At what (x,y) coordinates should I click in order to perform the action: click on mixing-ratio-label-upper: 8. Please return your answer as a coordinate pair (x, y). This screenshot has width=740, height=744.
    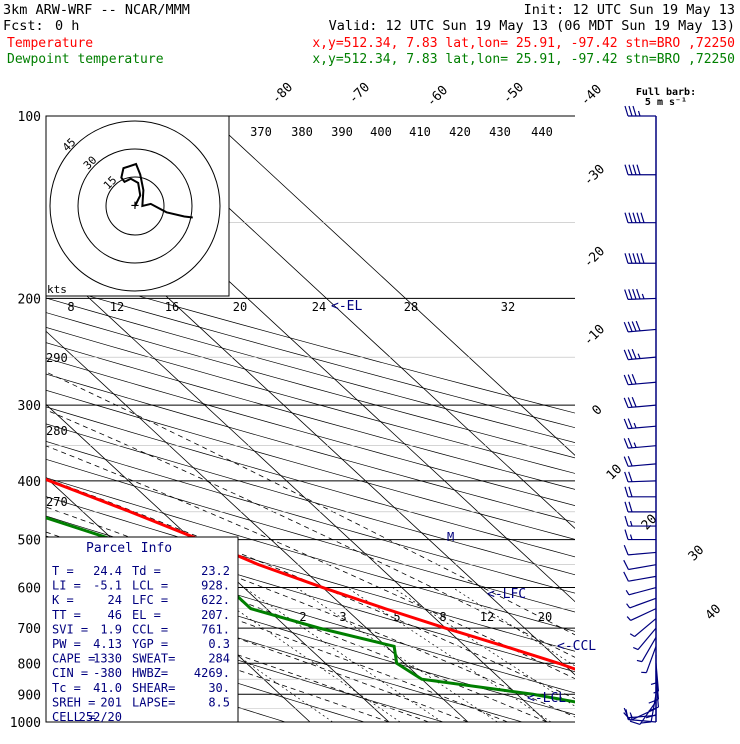
    Looking at the image, I should click on (70, 307).